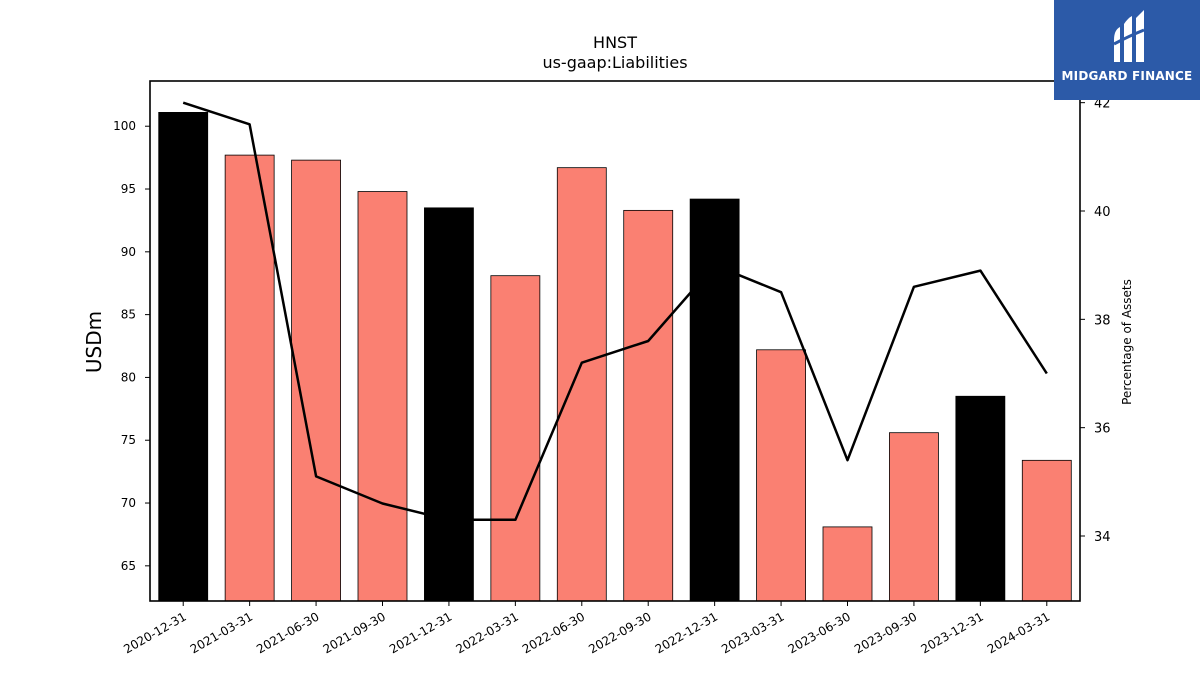 This screenshot has height=675, width=1200. I want to click on logo-text: MIDGARD FINANCE, so click(1127, 76).